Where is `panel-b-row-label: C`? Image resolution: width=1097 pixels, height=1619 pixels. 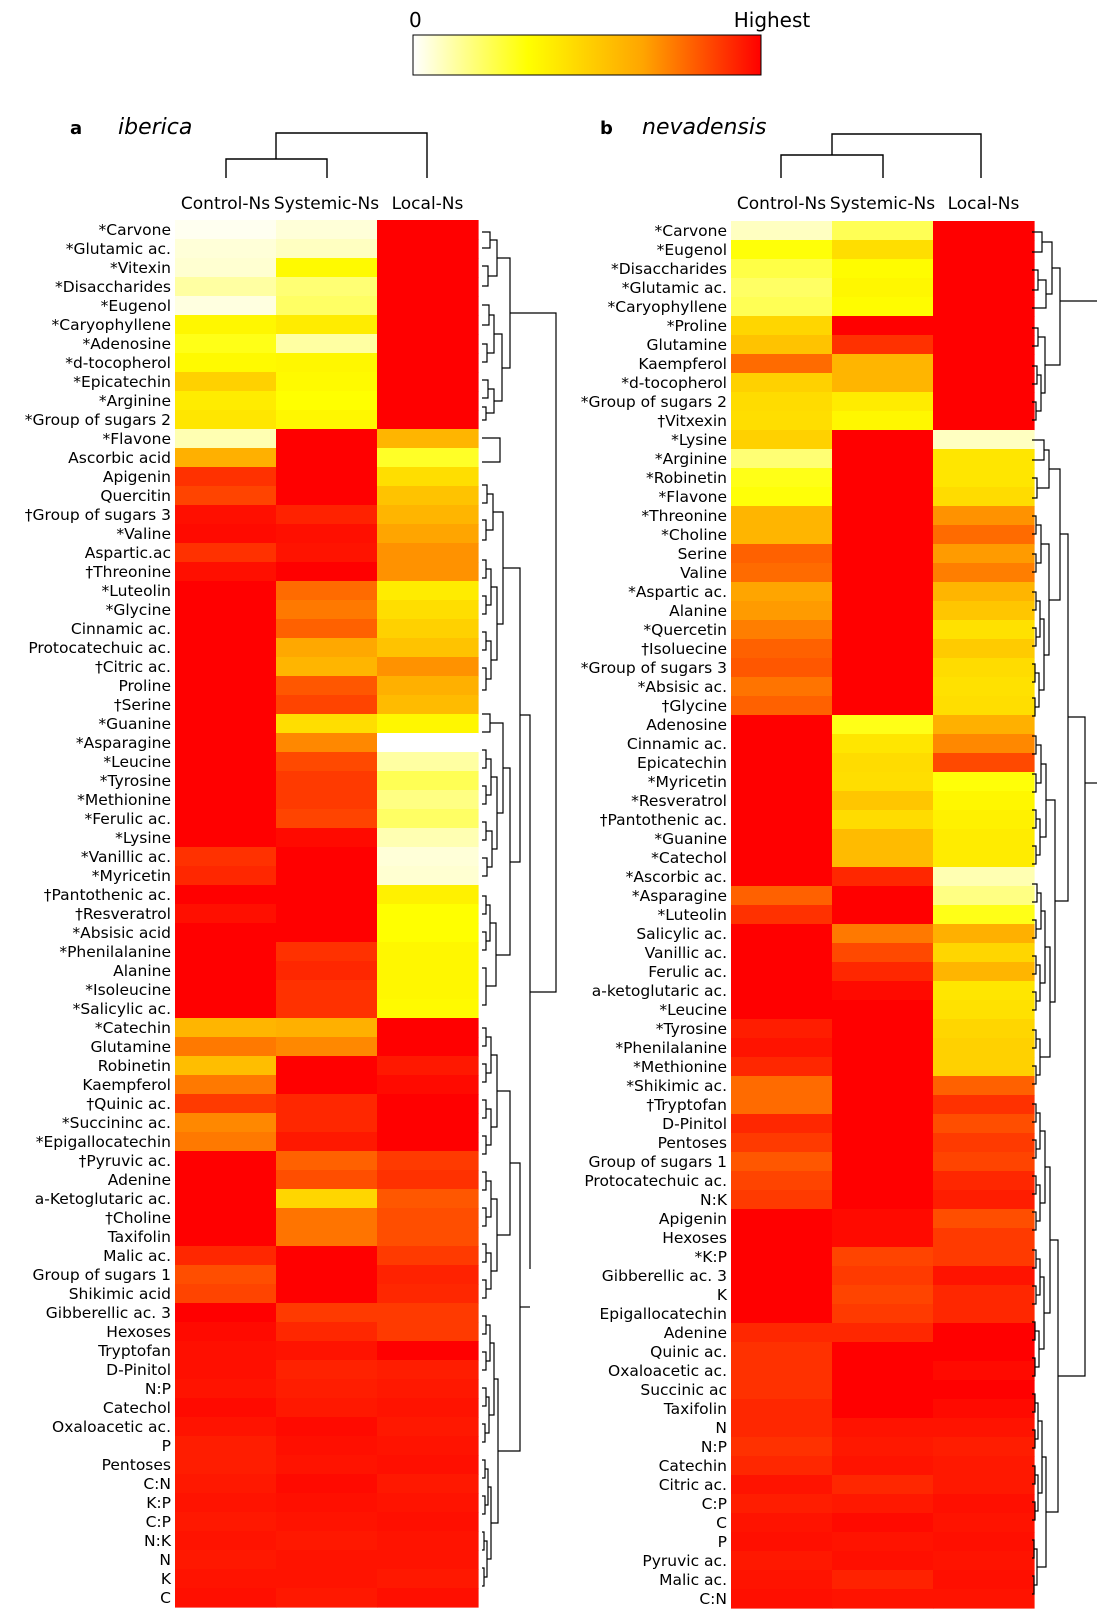 panel-b-row-label: C is located at coordinates (721, 1523).